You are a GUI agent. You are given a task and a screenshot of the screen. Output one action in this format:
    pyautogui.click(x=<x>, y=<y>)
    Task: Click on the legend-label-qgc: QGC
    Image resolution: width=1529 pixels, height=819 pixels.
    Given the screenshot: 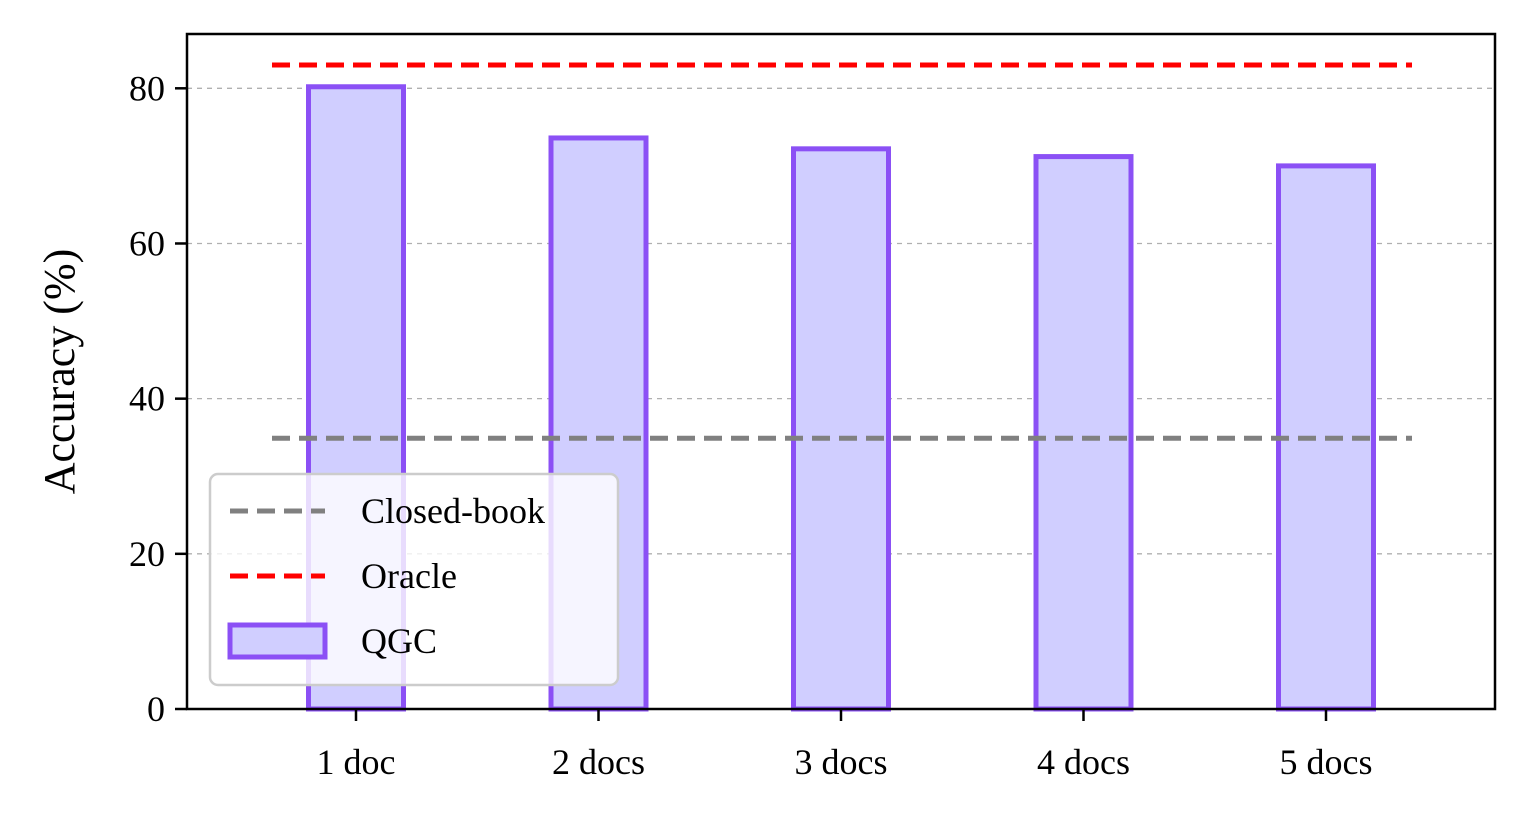 What is the action you would take?
    pyautogui.click(x=399, y=641)
    